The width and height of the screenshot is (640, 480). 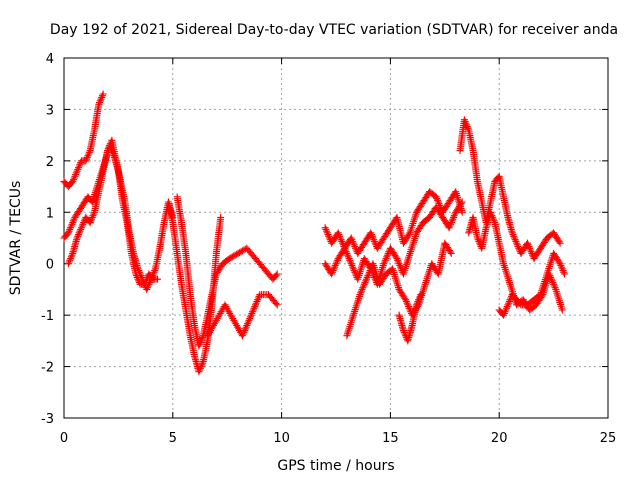 What do you see at coordinates (499, 438) in the screenshot?
I see `x-tick-label: 20` at bounding box center [499, 438].